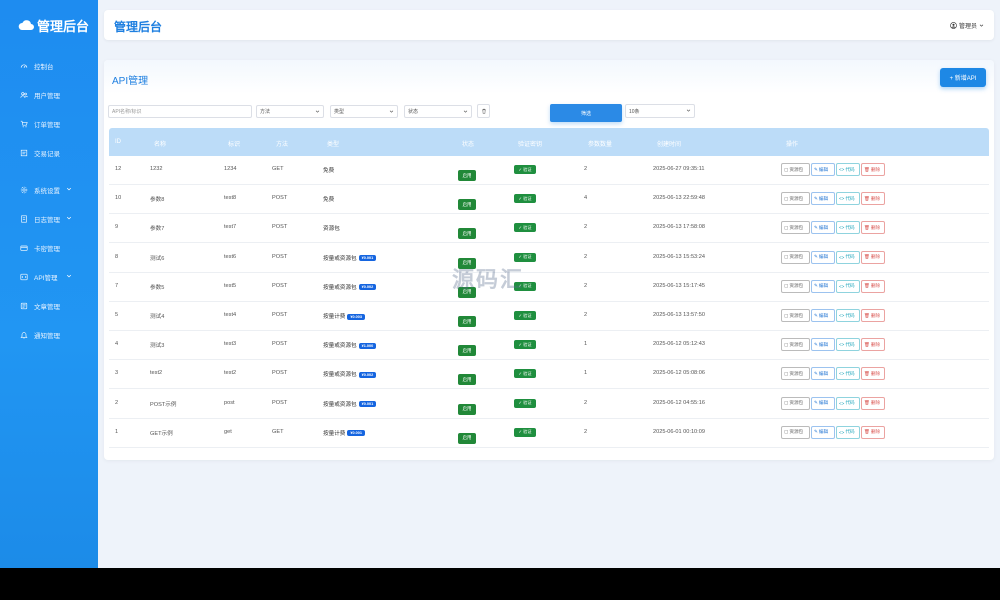  Describe the element at coordinates (49, 152) in the screenshot. I see `sidebar-item-3: 交易记录` at that location.